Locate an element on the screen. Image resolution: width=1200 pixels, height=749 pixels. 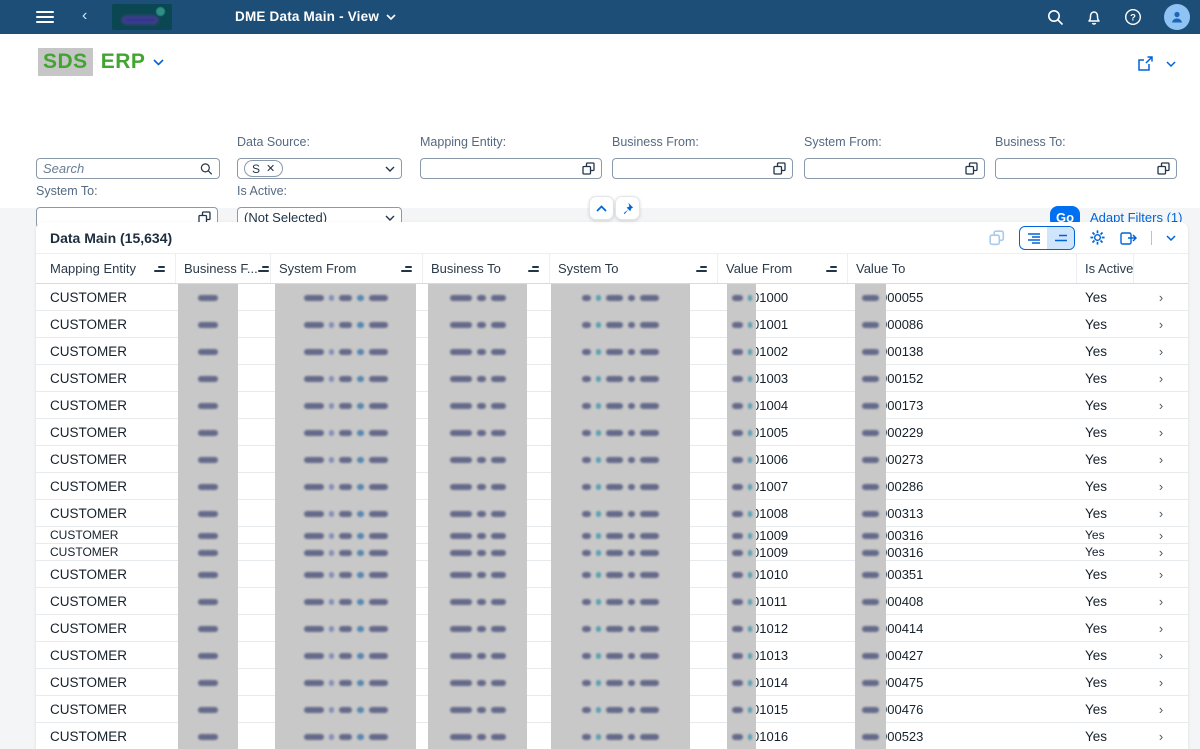
column-header-value-to: Value To is located at coordinates (962, 268).